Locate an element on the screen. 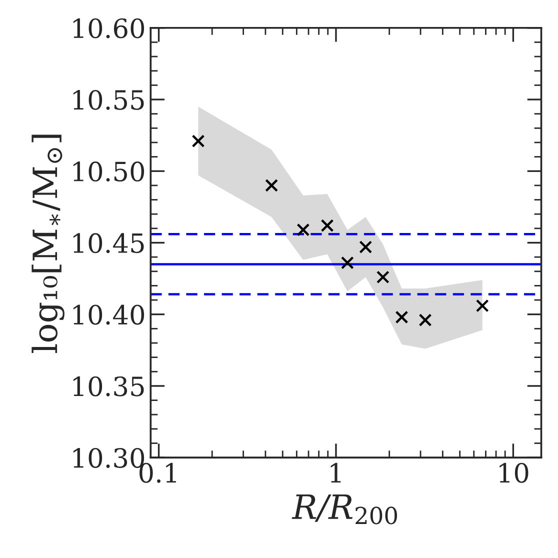  y-tick-label: 10.40 is located at coordinates (108, 314).